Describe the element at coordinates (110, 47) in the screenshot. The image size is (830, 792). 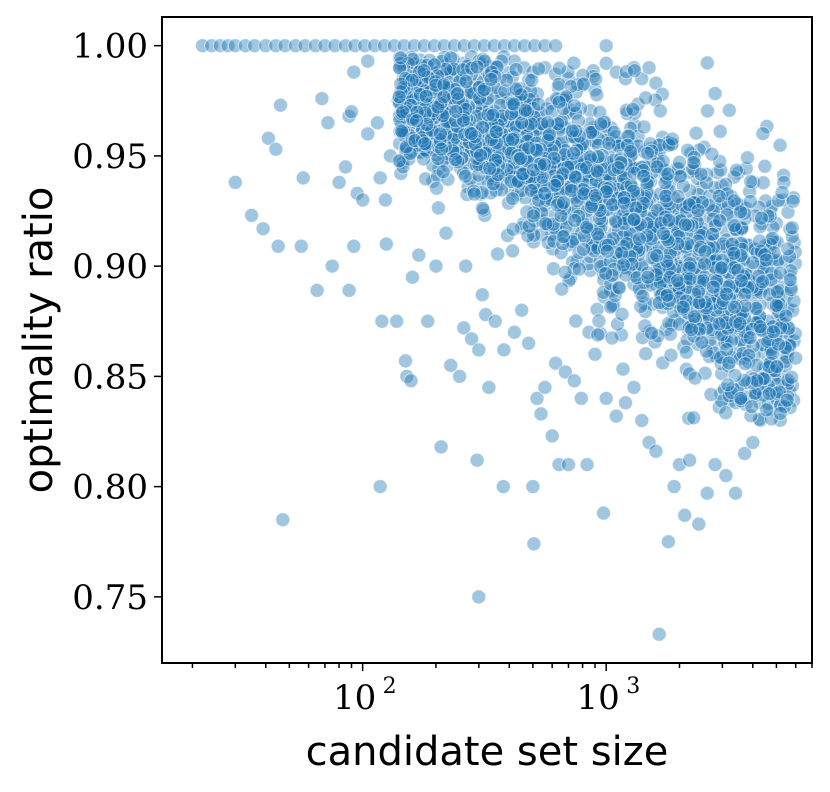
I see `y-tick-label: 1.00` at that location.